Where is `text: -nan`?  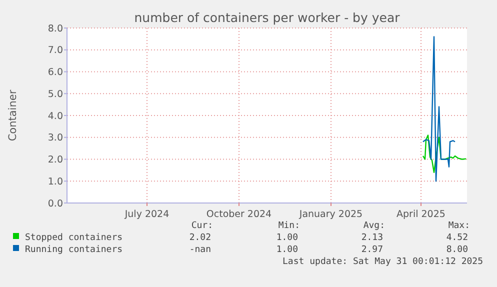
text: -nan is located at coordinates (200, 250).